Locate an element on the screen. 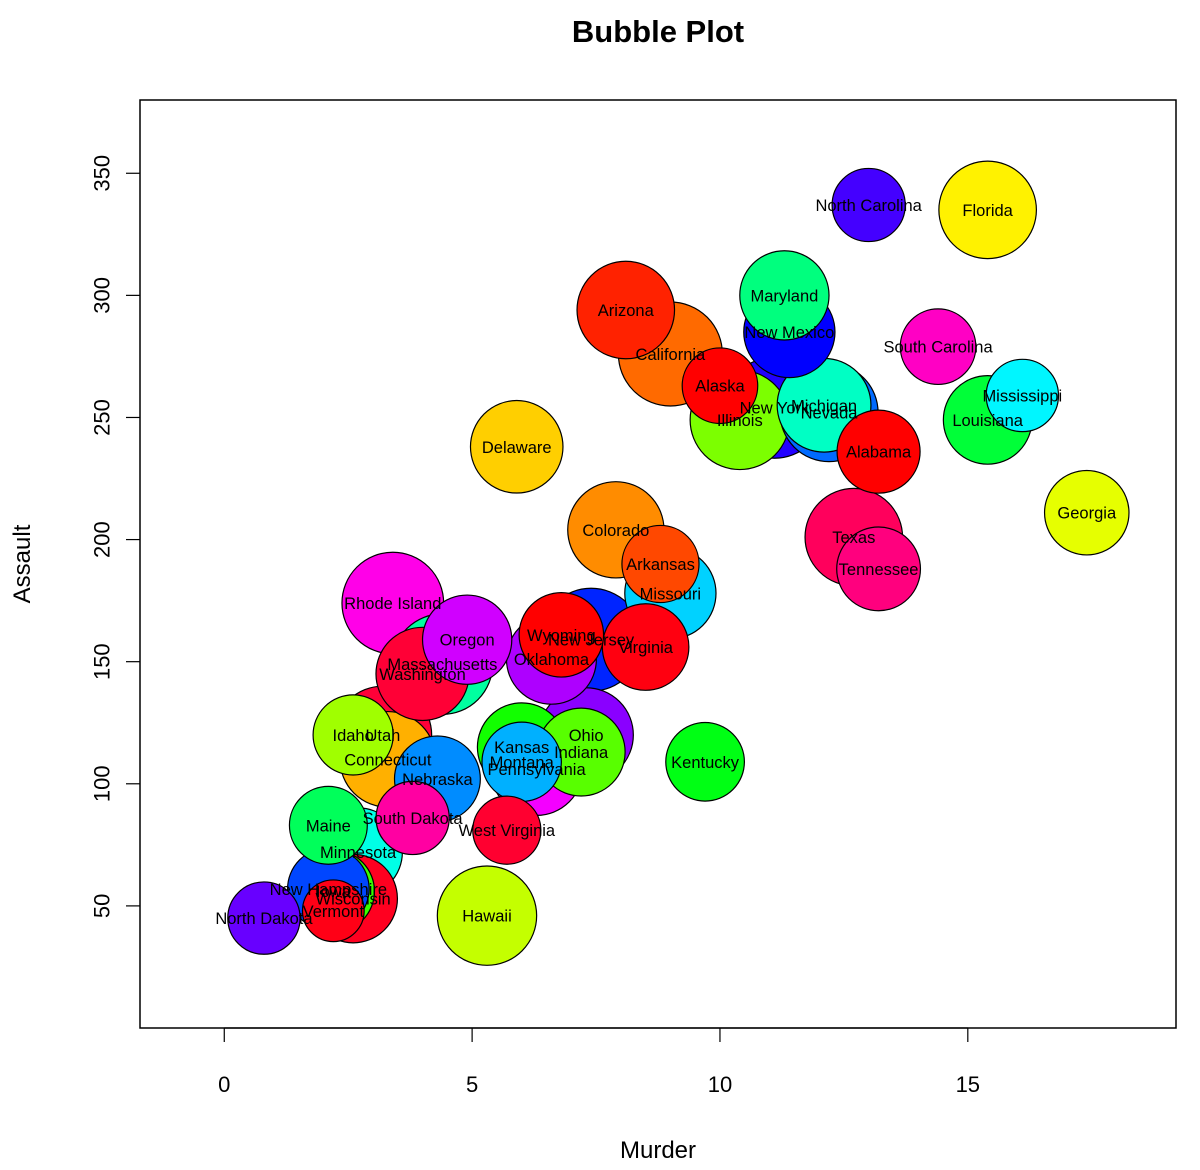  label-pennsylvania: Pennsylvania is located at coordinates (536, 770).